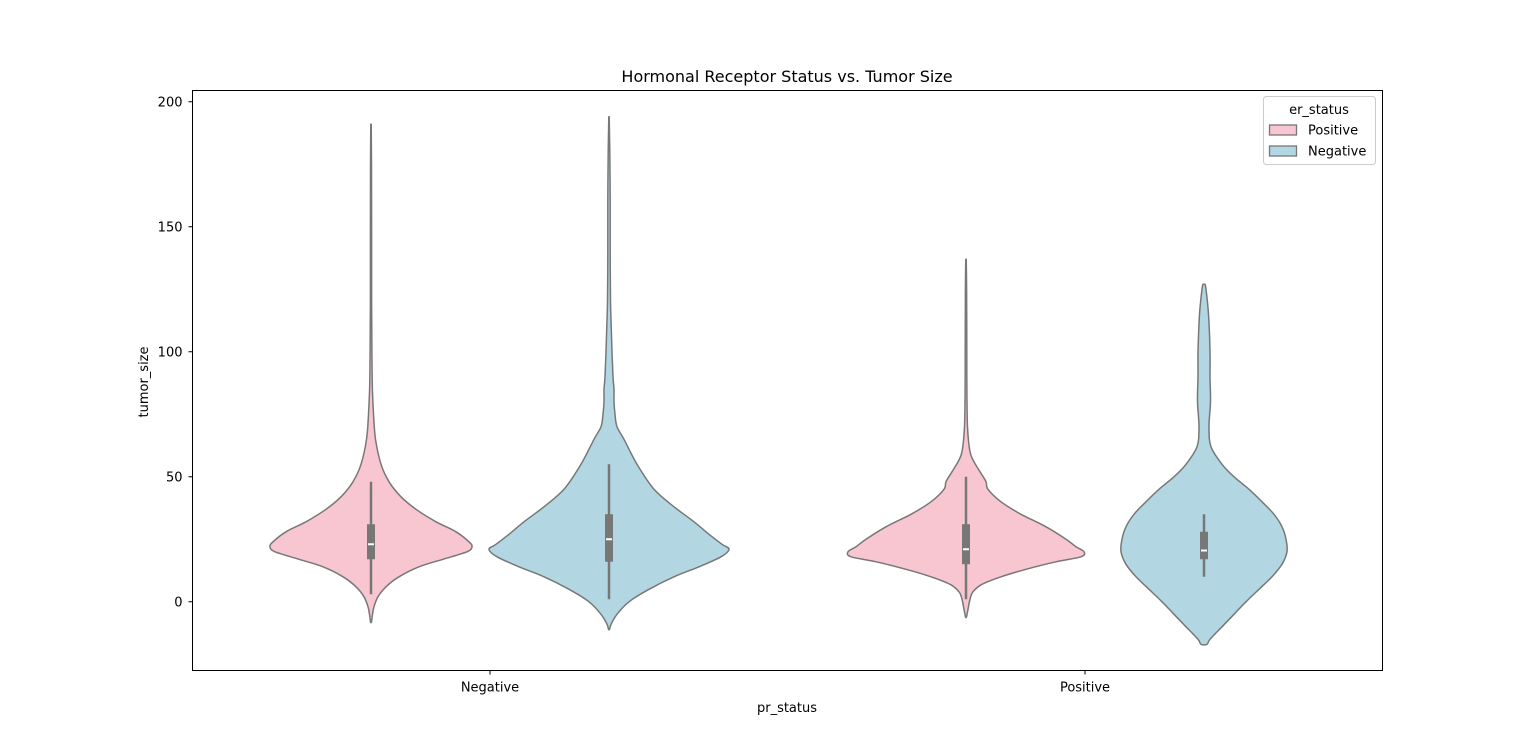 This screenshot has height=754, width=1536. Describe the element at coordinates (170, 102) in the screenshot. I see `y-tick-label: 200` at that location.